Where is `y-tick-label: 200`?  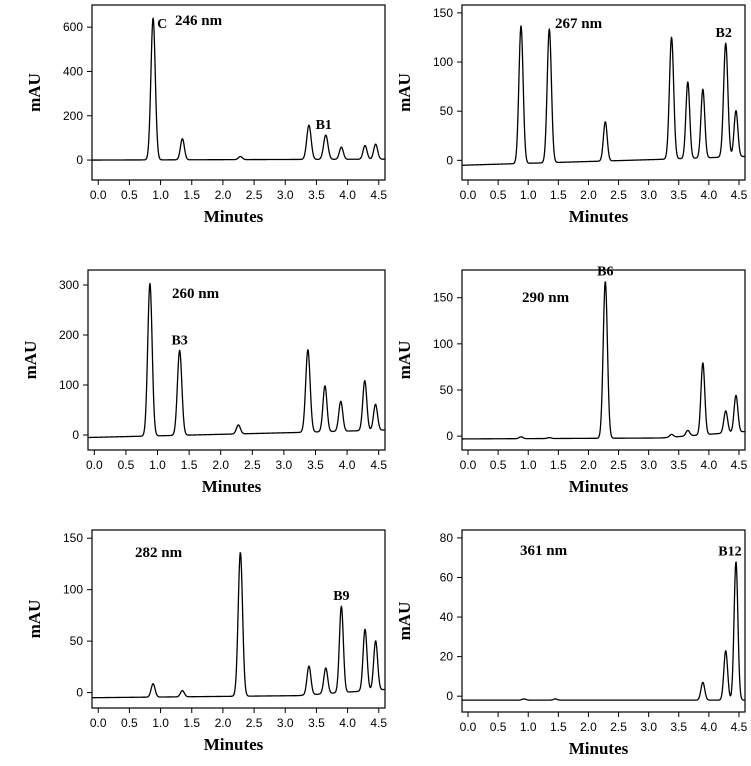 y-tick-label: 200 is located at coordinates (69, 335).